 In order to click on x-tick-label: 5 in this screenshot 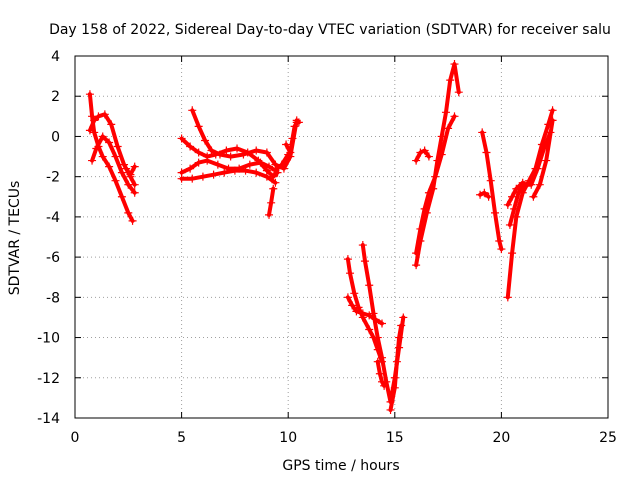, I will do `click(181, 438)`.